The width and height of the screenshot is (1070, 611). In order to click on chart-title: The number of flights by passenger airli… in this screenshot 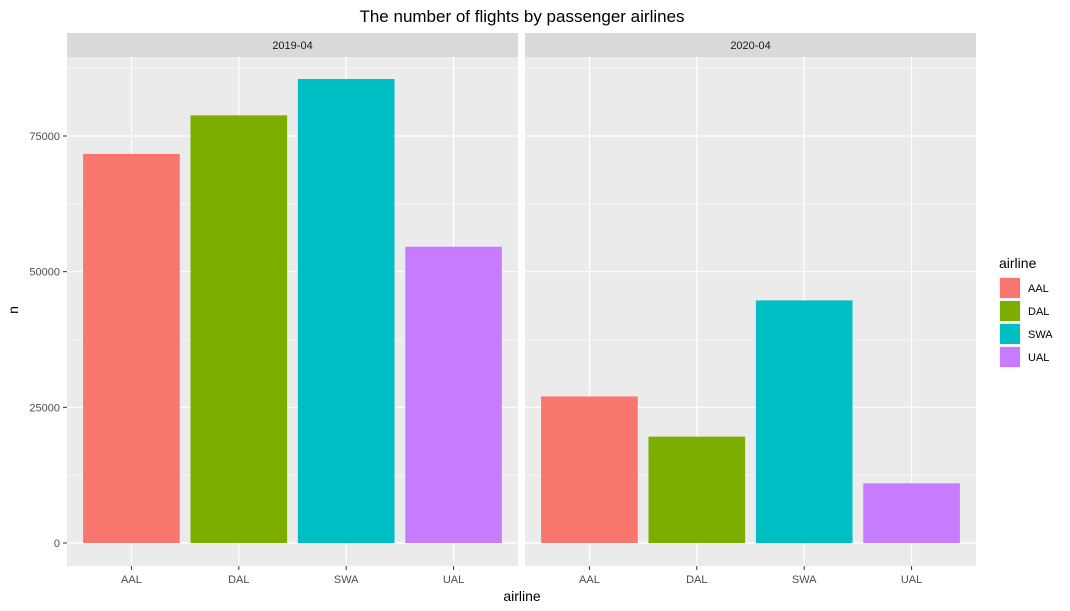, I will do `click(521, 16)`.